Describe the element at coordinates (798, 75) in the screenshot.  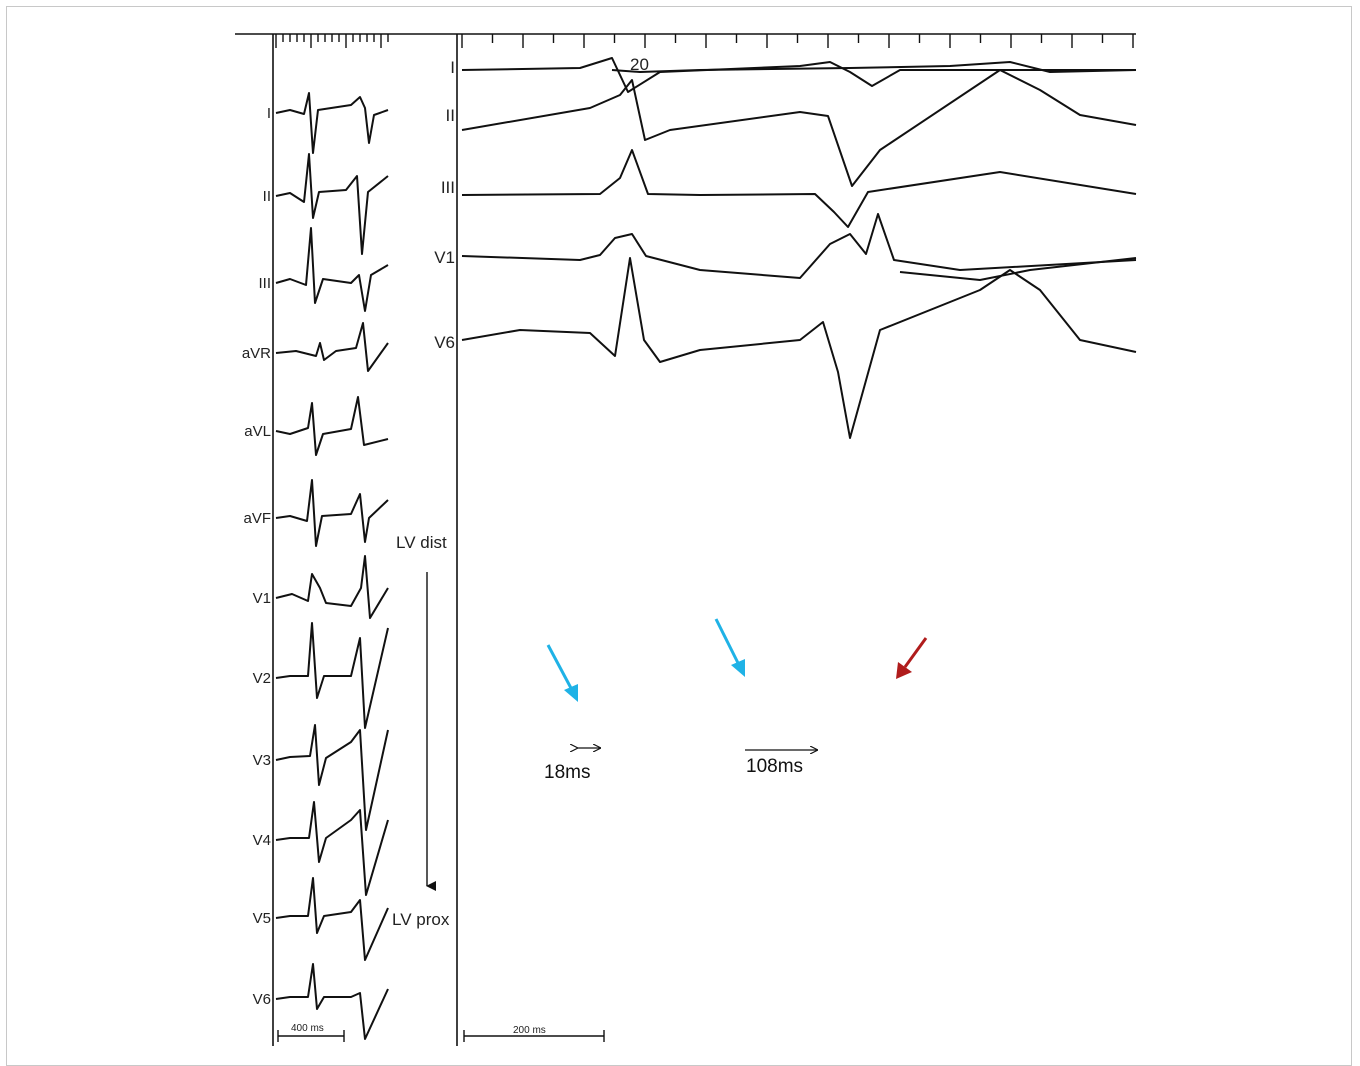
I see `surface-trace-i` at that location.